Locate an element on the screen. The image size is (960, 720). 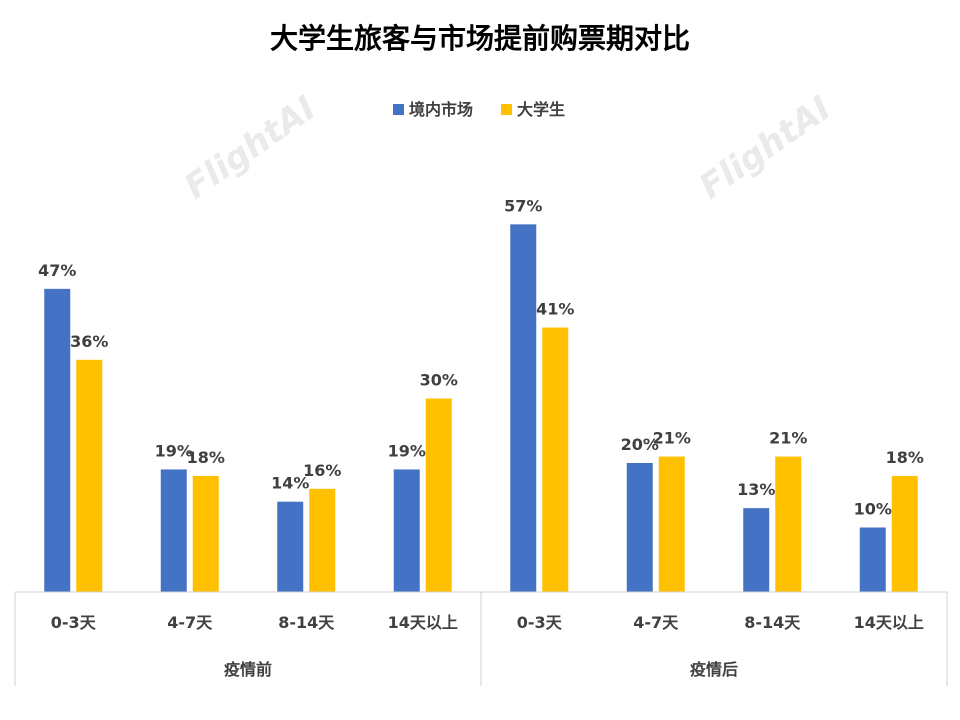
data-label-domestic: 14% is located at coordinates (290, 483).